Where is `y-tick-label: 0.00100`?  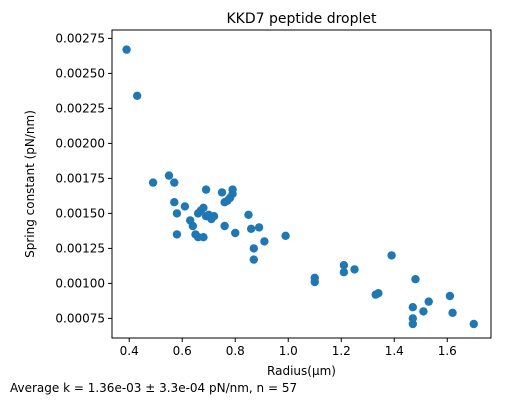
y-tick-label: 0.00100 is located at coordinates (80, 283).